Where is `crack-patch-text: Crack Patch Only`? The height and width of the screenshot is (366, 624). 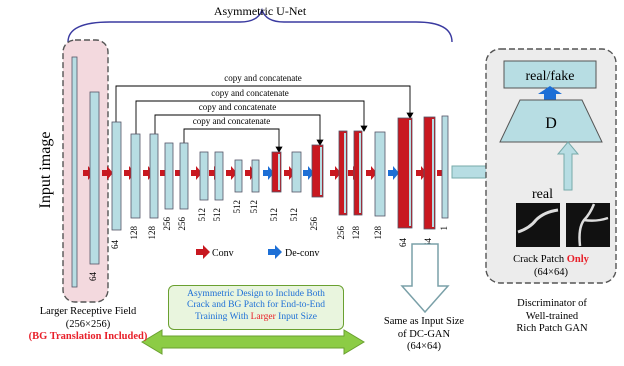
crack-patch-text: Crack Patch Only is located at coordinates (551, 260).